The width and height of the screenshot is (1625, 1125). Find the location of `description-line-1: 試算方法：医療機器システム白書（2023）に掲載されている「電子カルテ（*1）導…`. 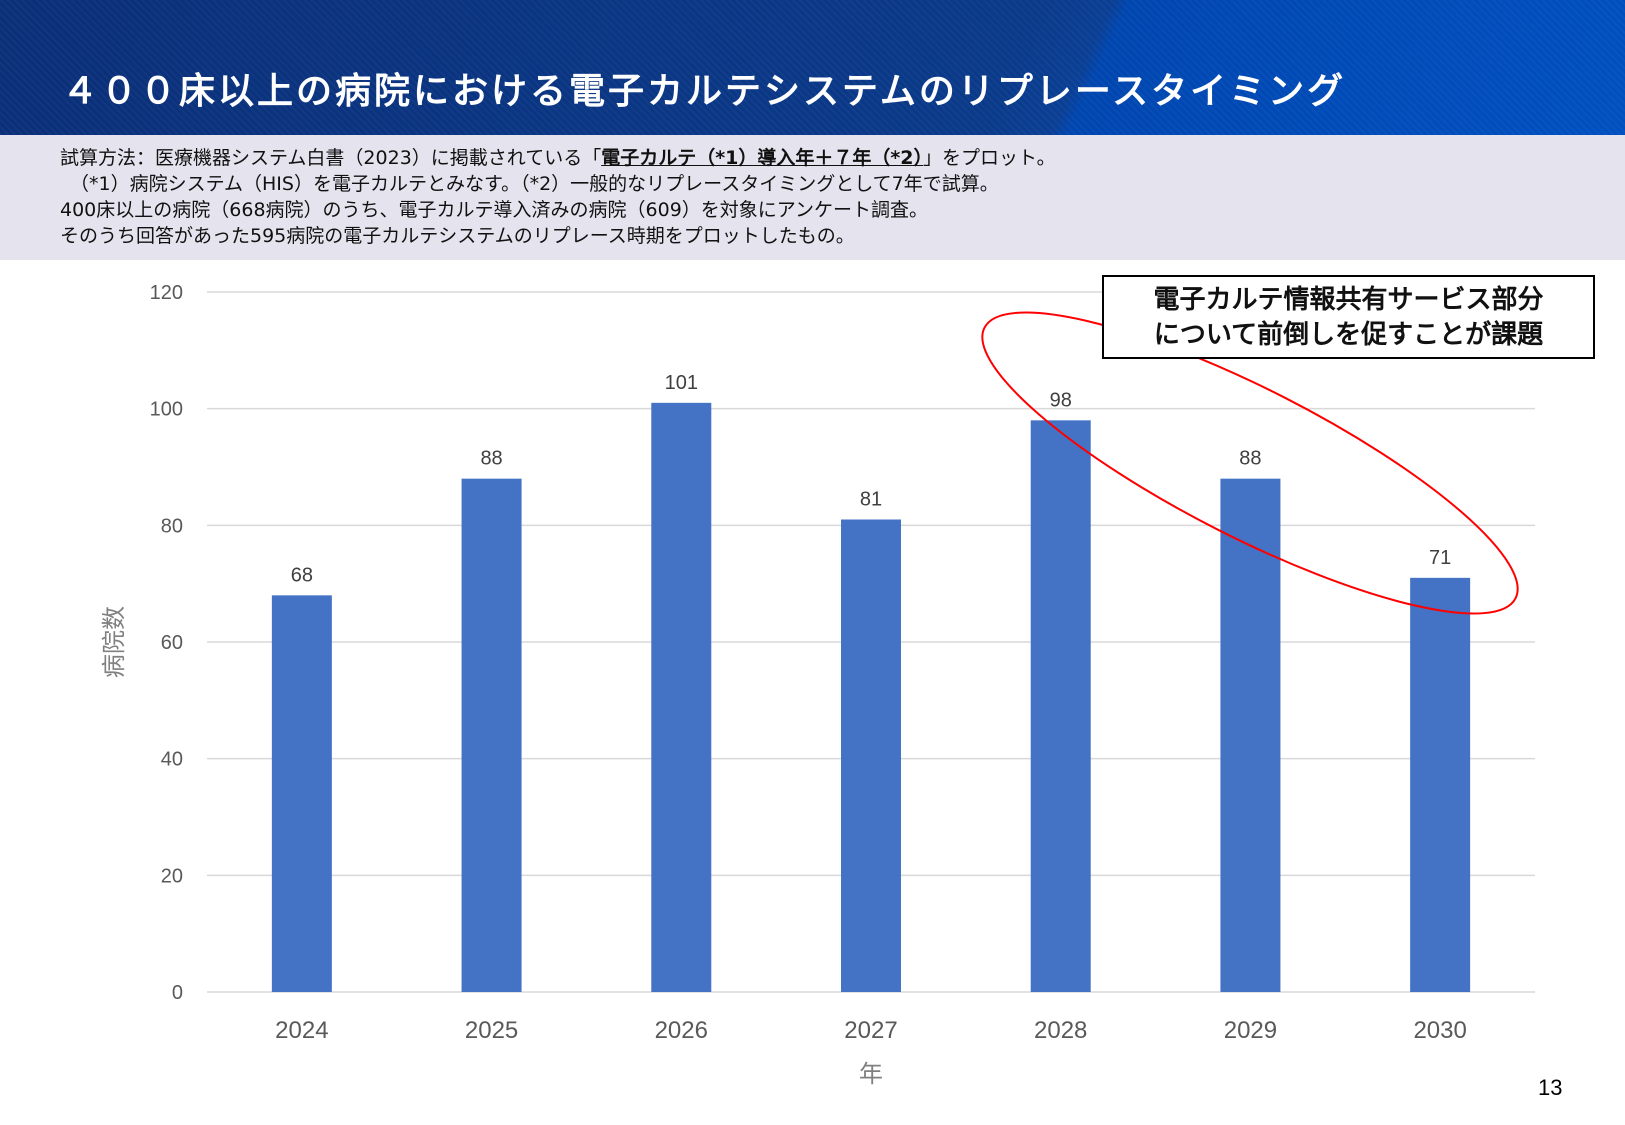

description-line-1: 試算方法：医療機器システム白書（2023）に掲載されている「電子カルテ（*1）導… is located at coordinates (558, 156).